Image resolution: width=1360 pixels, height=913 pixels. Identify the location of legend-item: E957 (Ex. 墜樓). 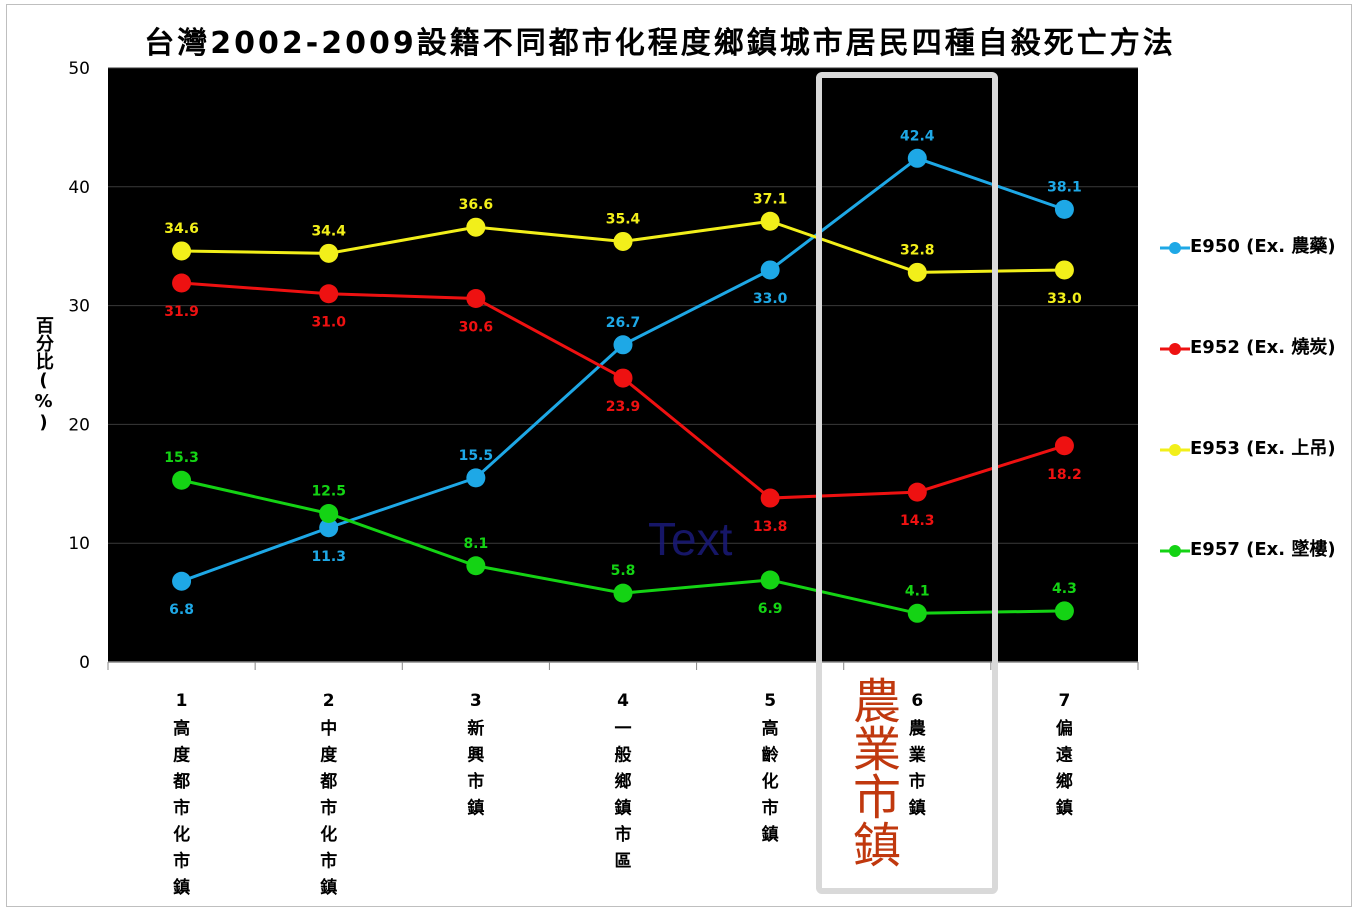
(1255, 581).